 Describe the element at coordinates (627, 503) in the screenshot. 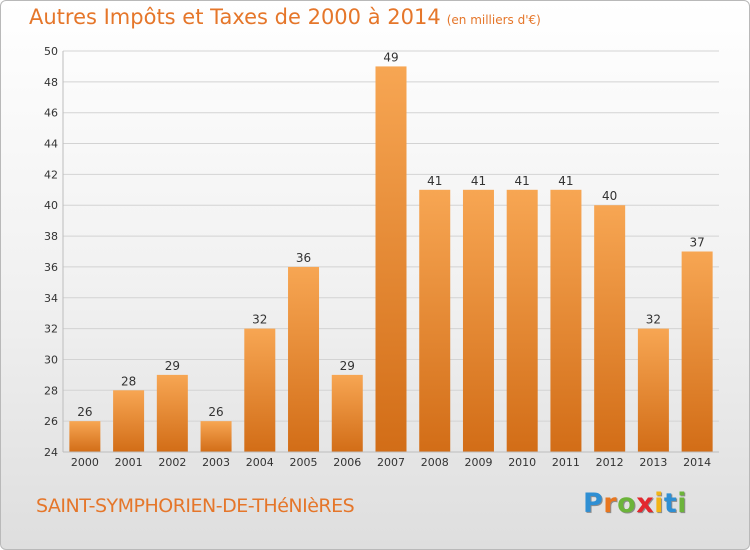

I see `logo-letter: o` at that location.